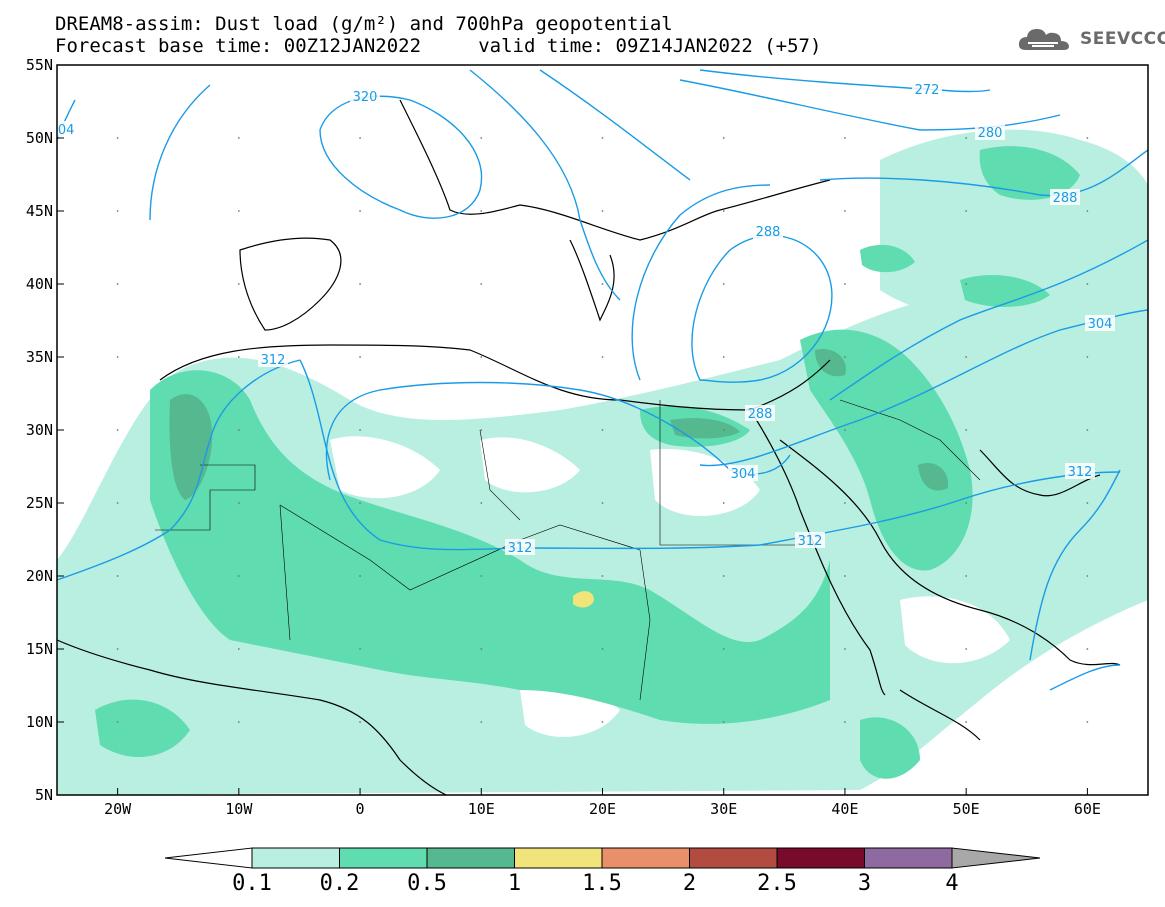  What do you see at coordinates (689, 883) in the screenshot?
I see `colorbar-tick-label: 2` at bounding box center [689, 883].